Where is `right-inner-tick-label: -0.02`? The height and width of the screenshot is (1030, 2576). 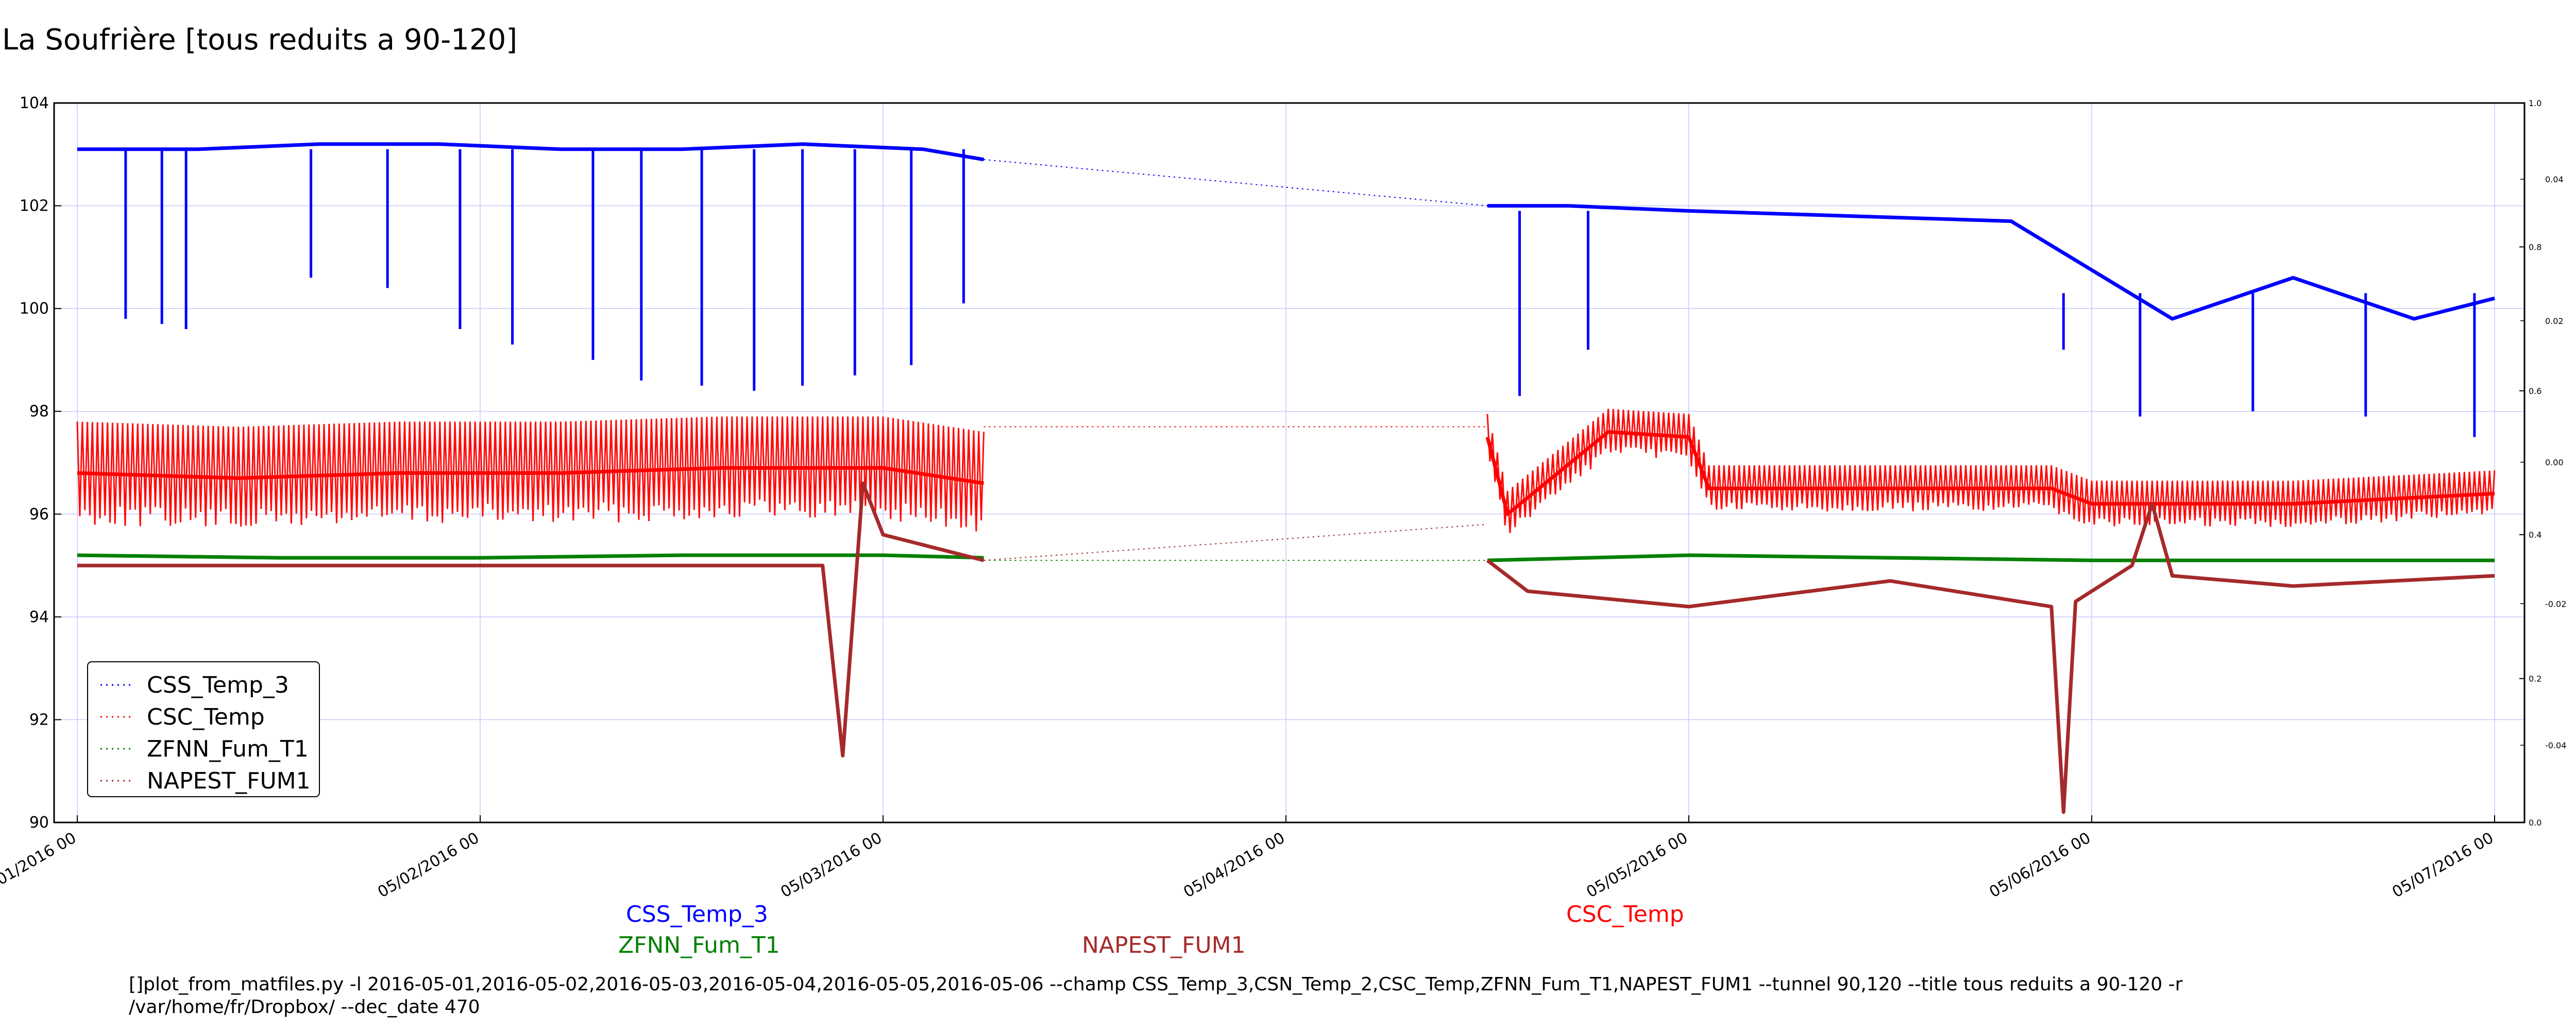 right-inner-tick-label: -0.02 is located at coordinates (2555, 604).